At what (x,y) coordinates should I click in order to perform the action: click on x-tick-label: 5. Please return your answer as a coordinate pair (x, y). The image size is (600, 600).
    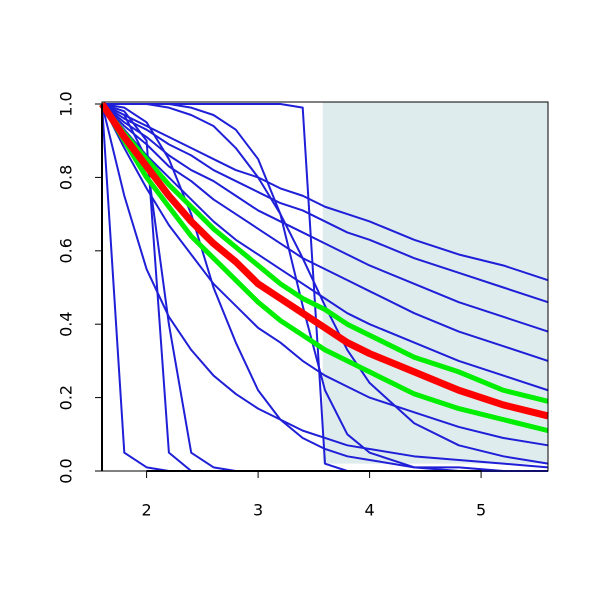
    Looking at the image, I should click on (481, 510).